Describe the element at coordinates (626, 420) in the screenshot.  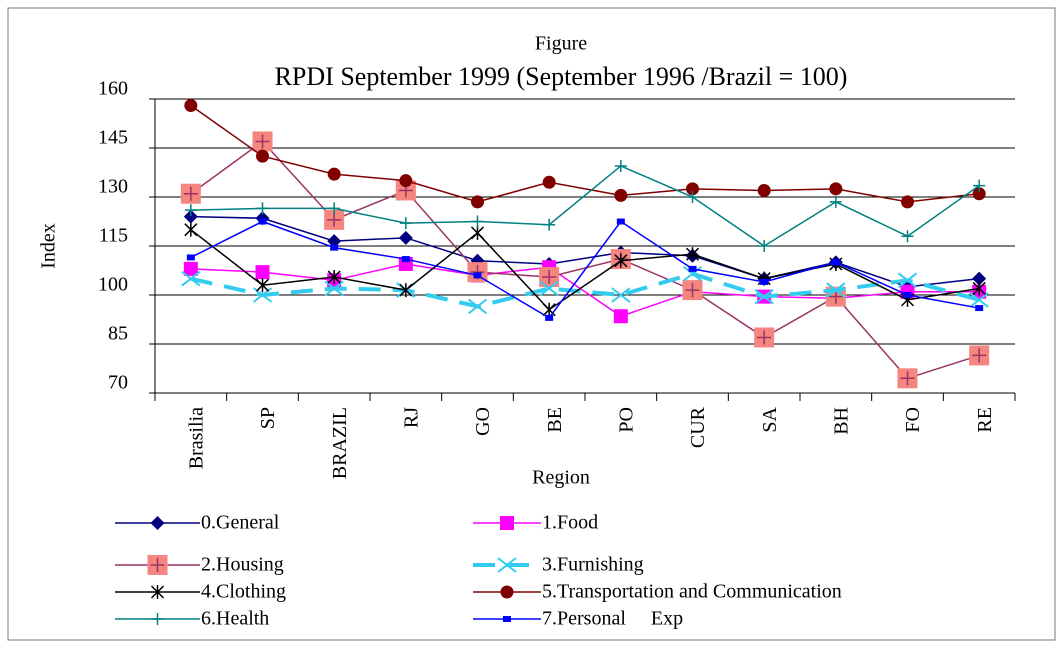
I see `x-tick-label: PO` at that location.